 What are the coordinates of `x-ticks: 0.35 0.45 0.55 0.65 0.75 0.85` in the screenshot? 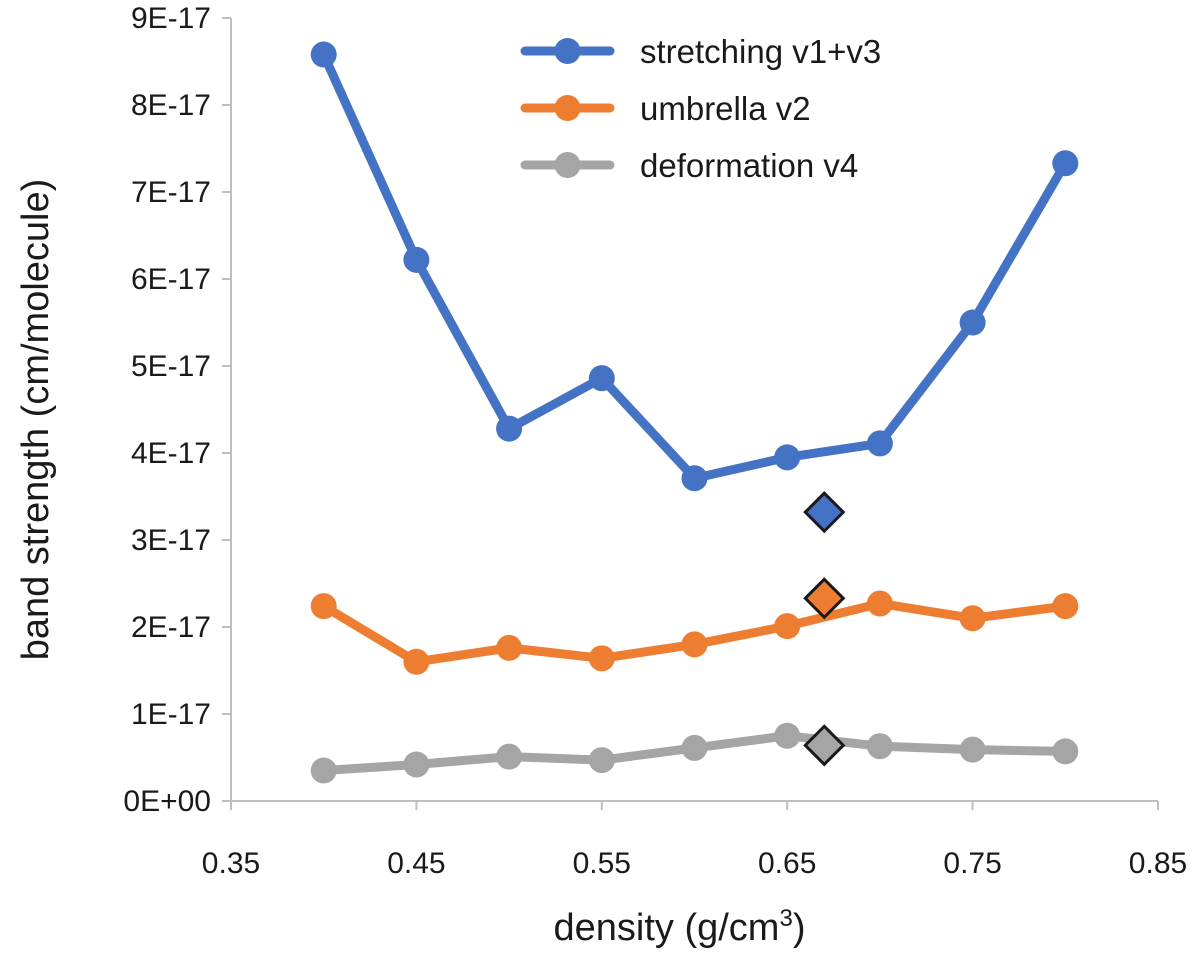 It's located at (694, 840).